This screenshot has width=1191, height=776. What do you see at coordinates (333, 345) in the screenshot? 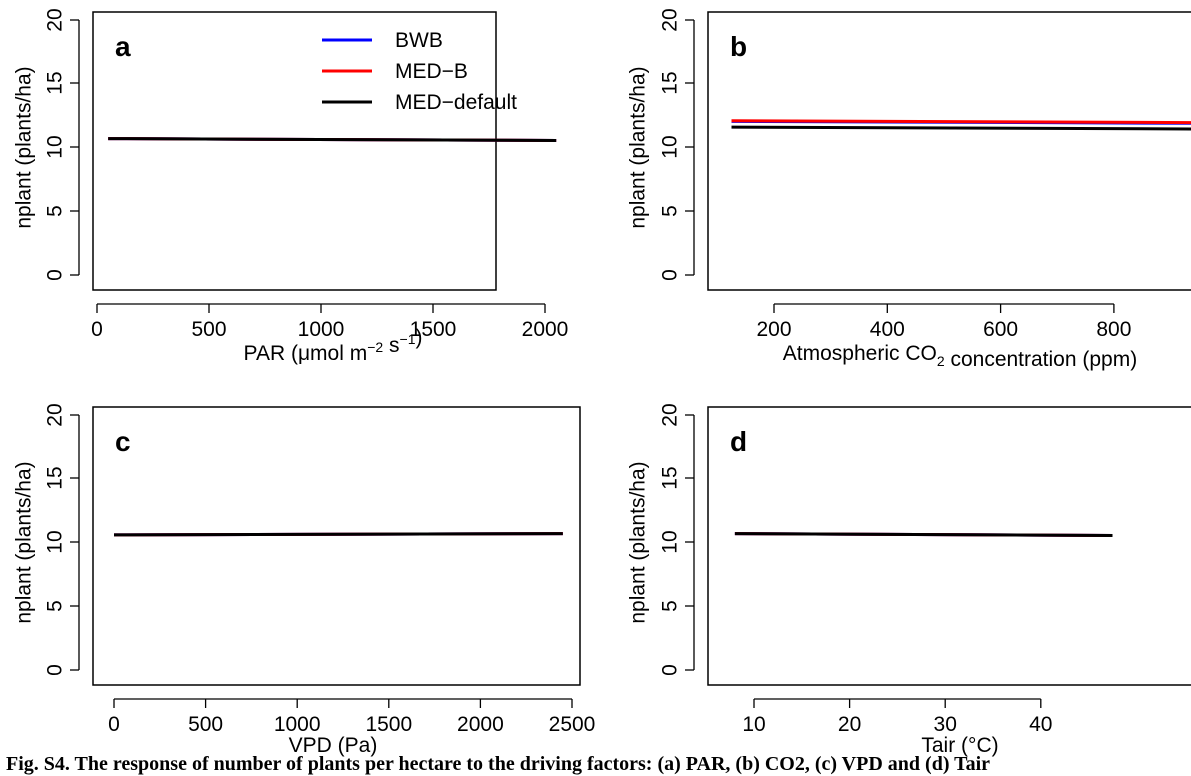
I see `x-axis-label: PAR (μmol m−2 s−1)` at bounding box center [333, 345].